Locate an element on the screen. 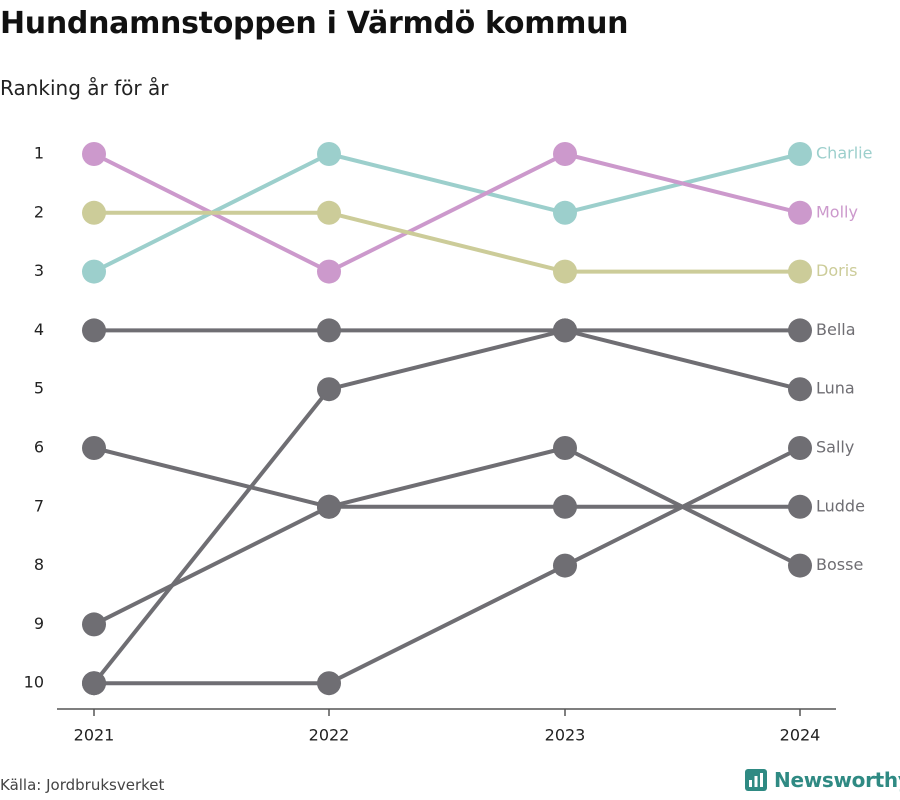 This screenshot has height=800, width=900. series-line-ludde is located at coordinates (447, 565).